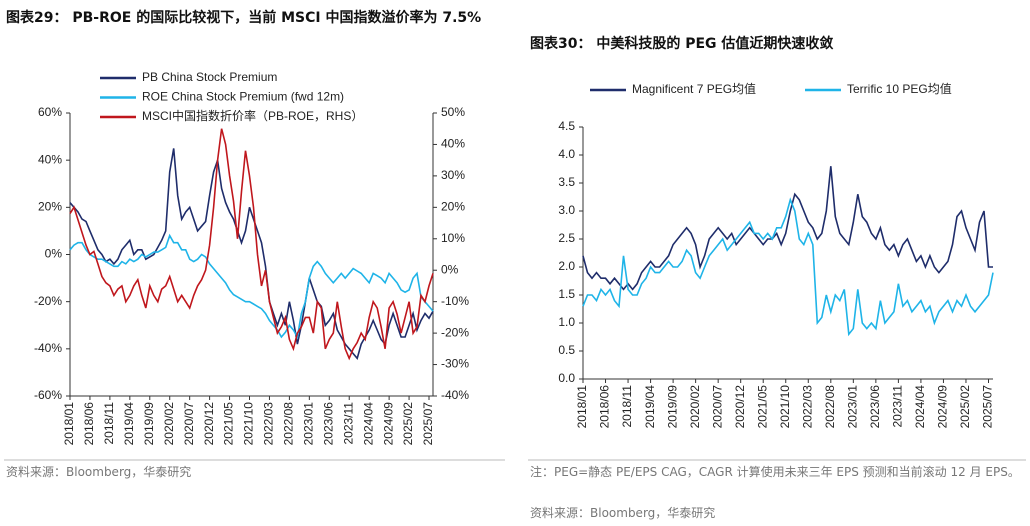  I want to click on y-tick-label: 60%, so click(50, 112).